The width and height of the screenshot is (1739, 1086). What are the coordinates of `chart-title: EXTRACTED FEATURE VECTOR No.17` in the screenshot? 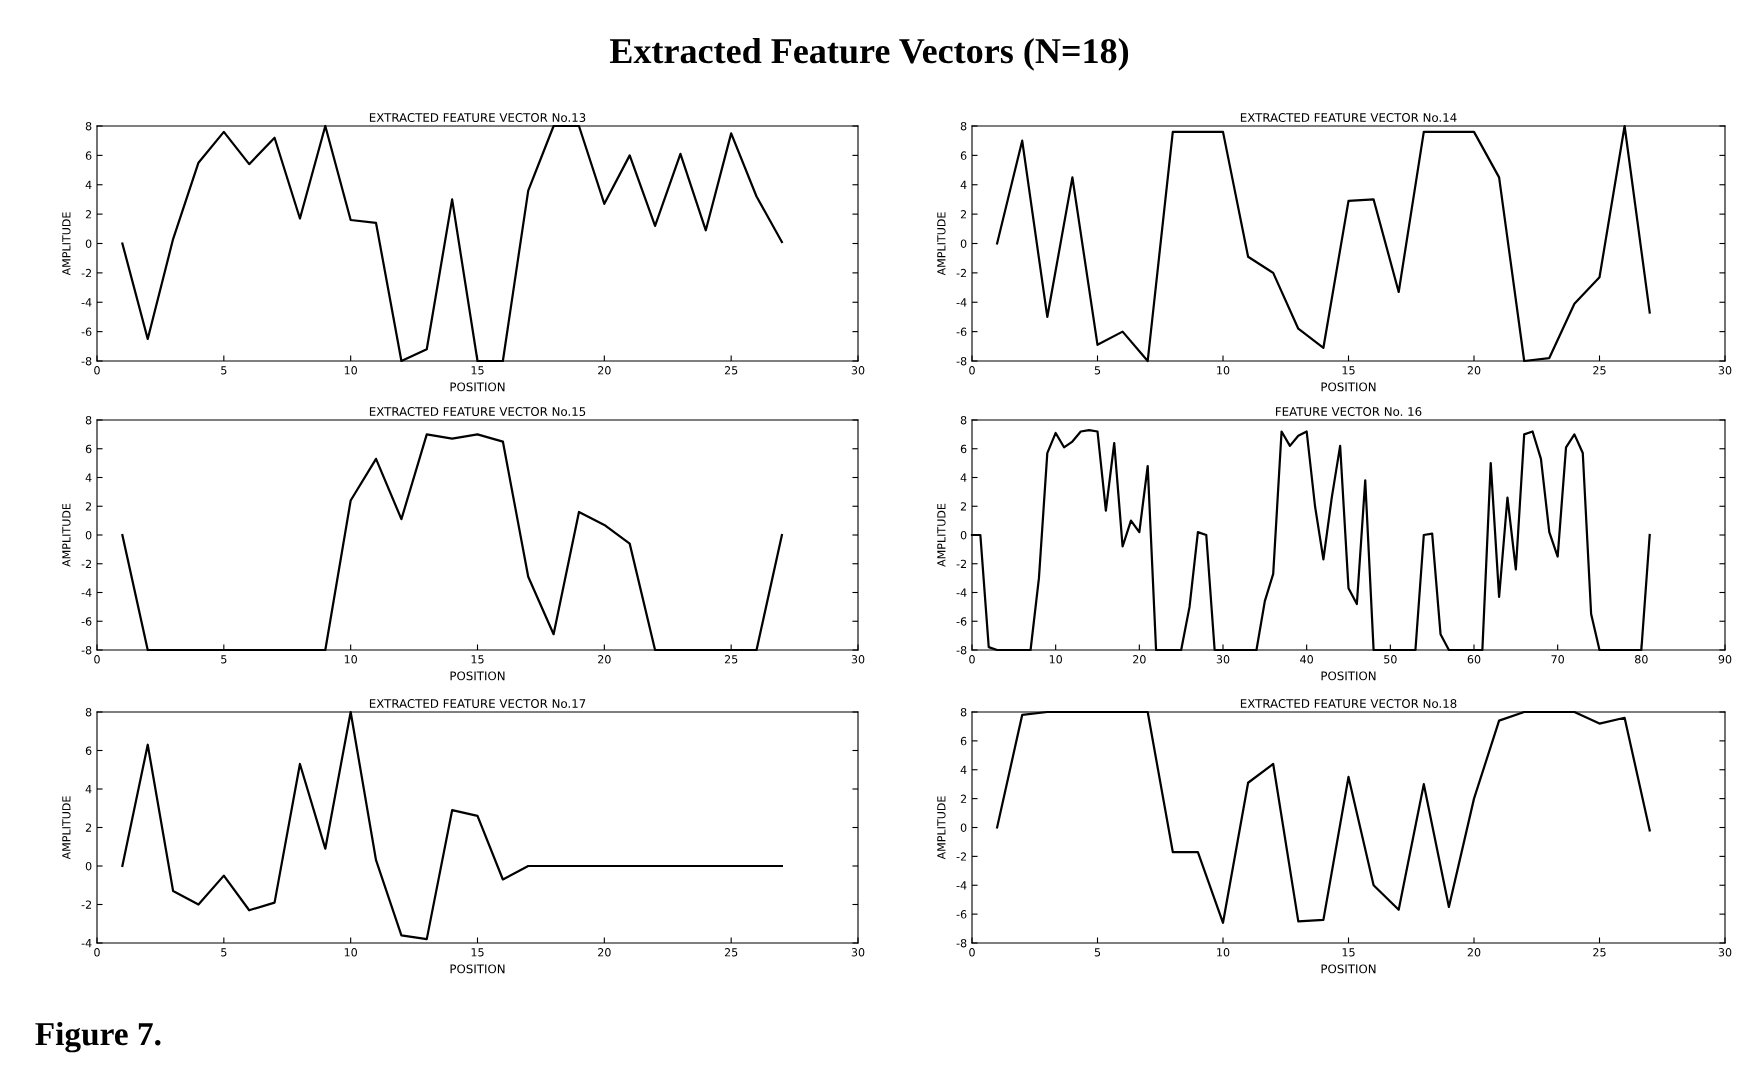 It's located at (477, 703).